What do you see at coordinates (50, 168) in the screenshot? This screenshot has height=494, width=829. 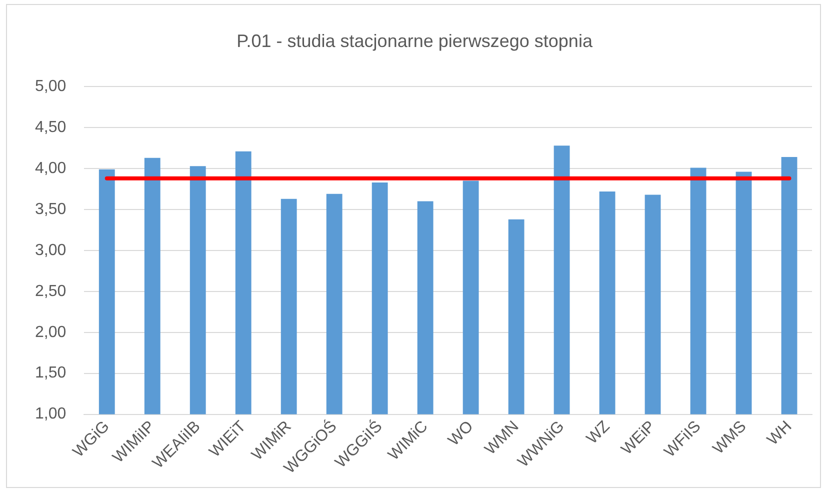 I see `y-tick-label: 4,00` at bounding box center [50, 168].